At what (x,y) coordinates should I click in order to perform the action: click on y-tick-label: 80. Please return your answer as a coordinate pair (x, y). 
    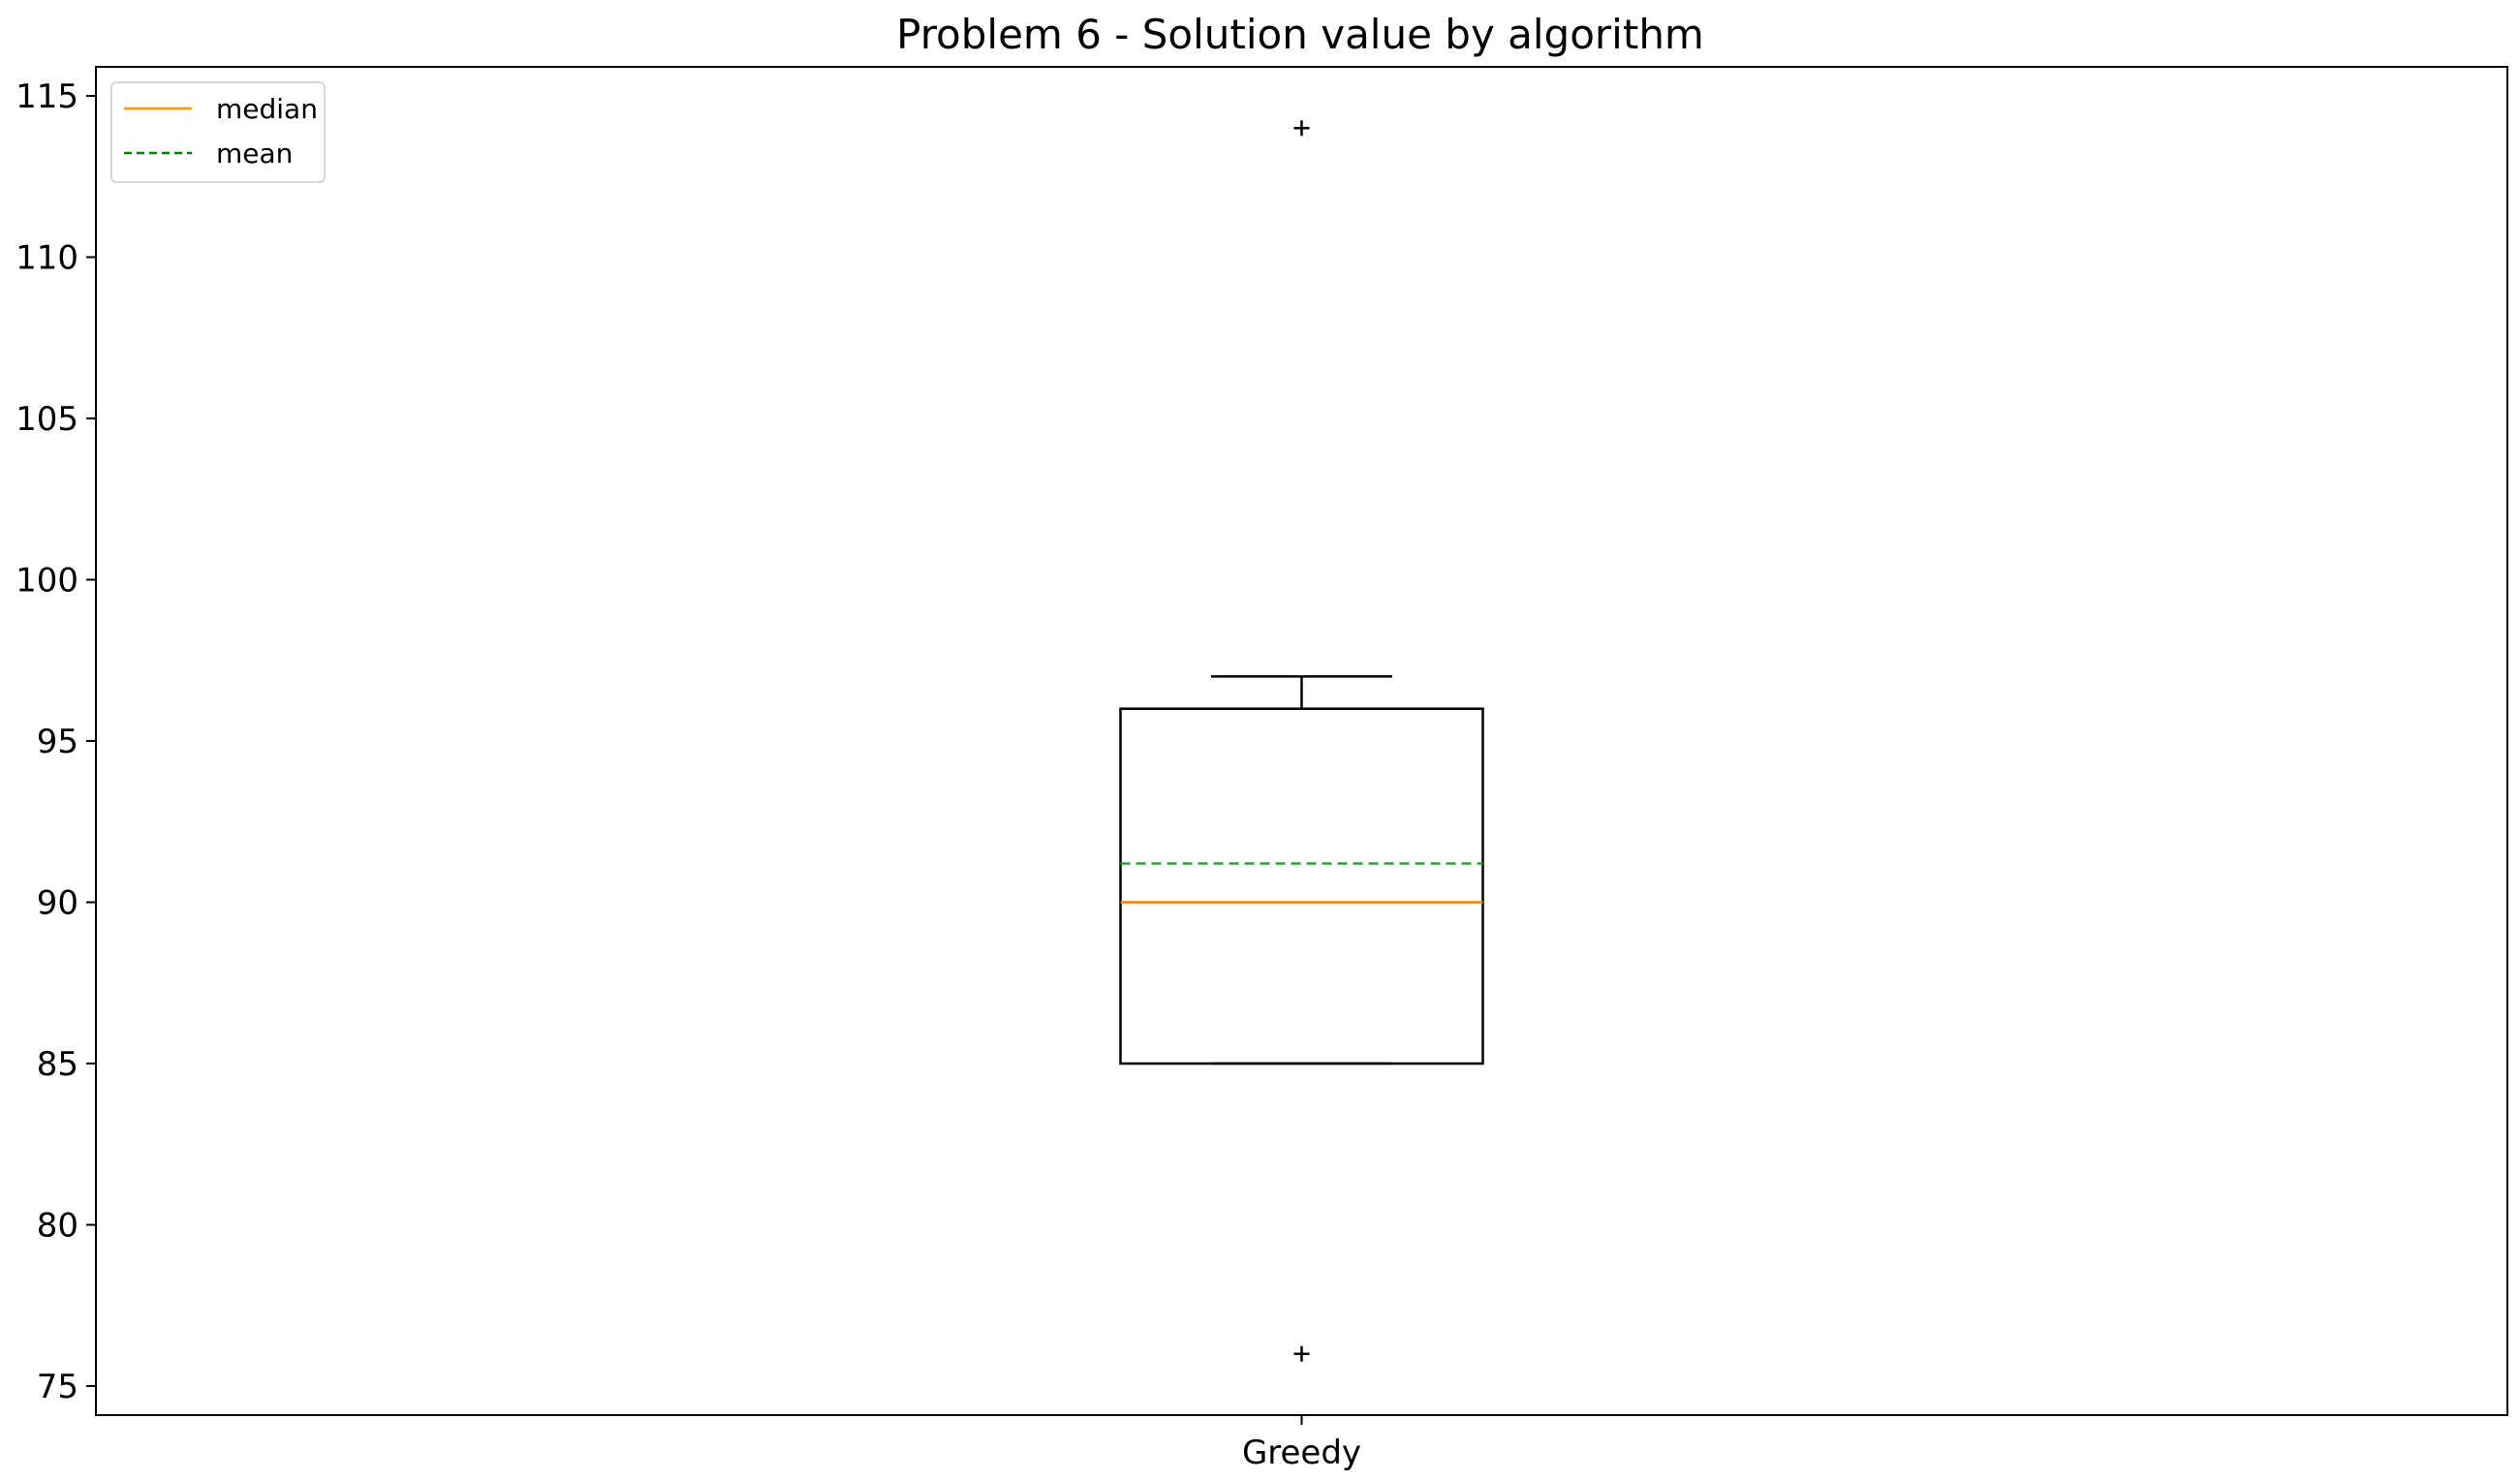
    Looking at the image, I should click on (58, 1226).